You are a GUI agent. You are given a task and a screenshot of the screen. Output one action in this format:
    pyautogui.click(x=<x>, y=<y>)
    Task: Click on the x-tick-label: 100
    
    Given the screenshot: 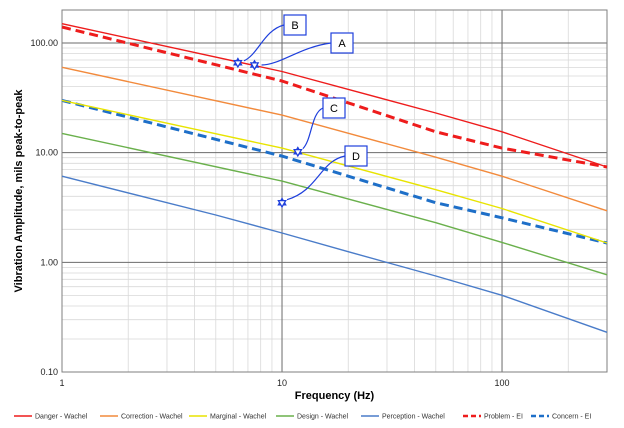 What is the action you would take?
    pyautogui.click(x=502, y=383)
    